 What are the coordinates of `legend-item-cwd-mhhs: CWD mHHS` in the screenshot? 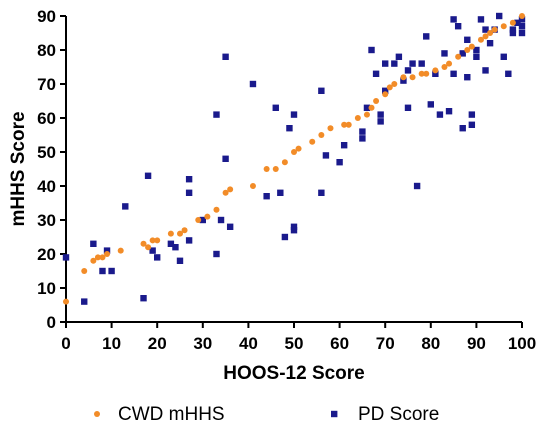 It's located at (159, 414).